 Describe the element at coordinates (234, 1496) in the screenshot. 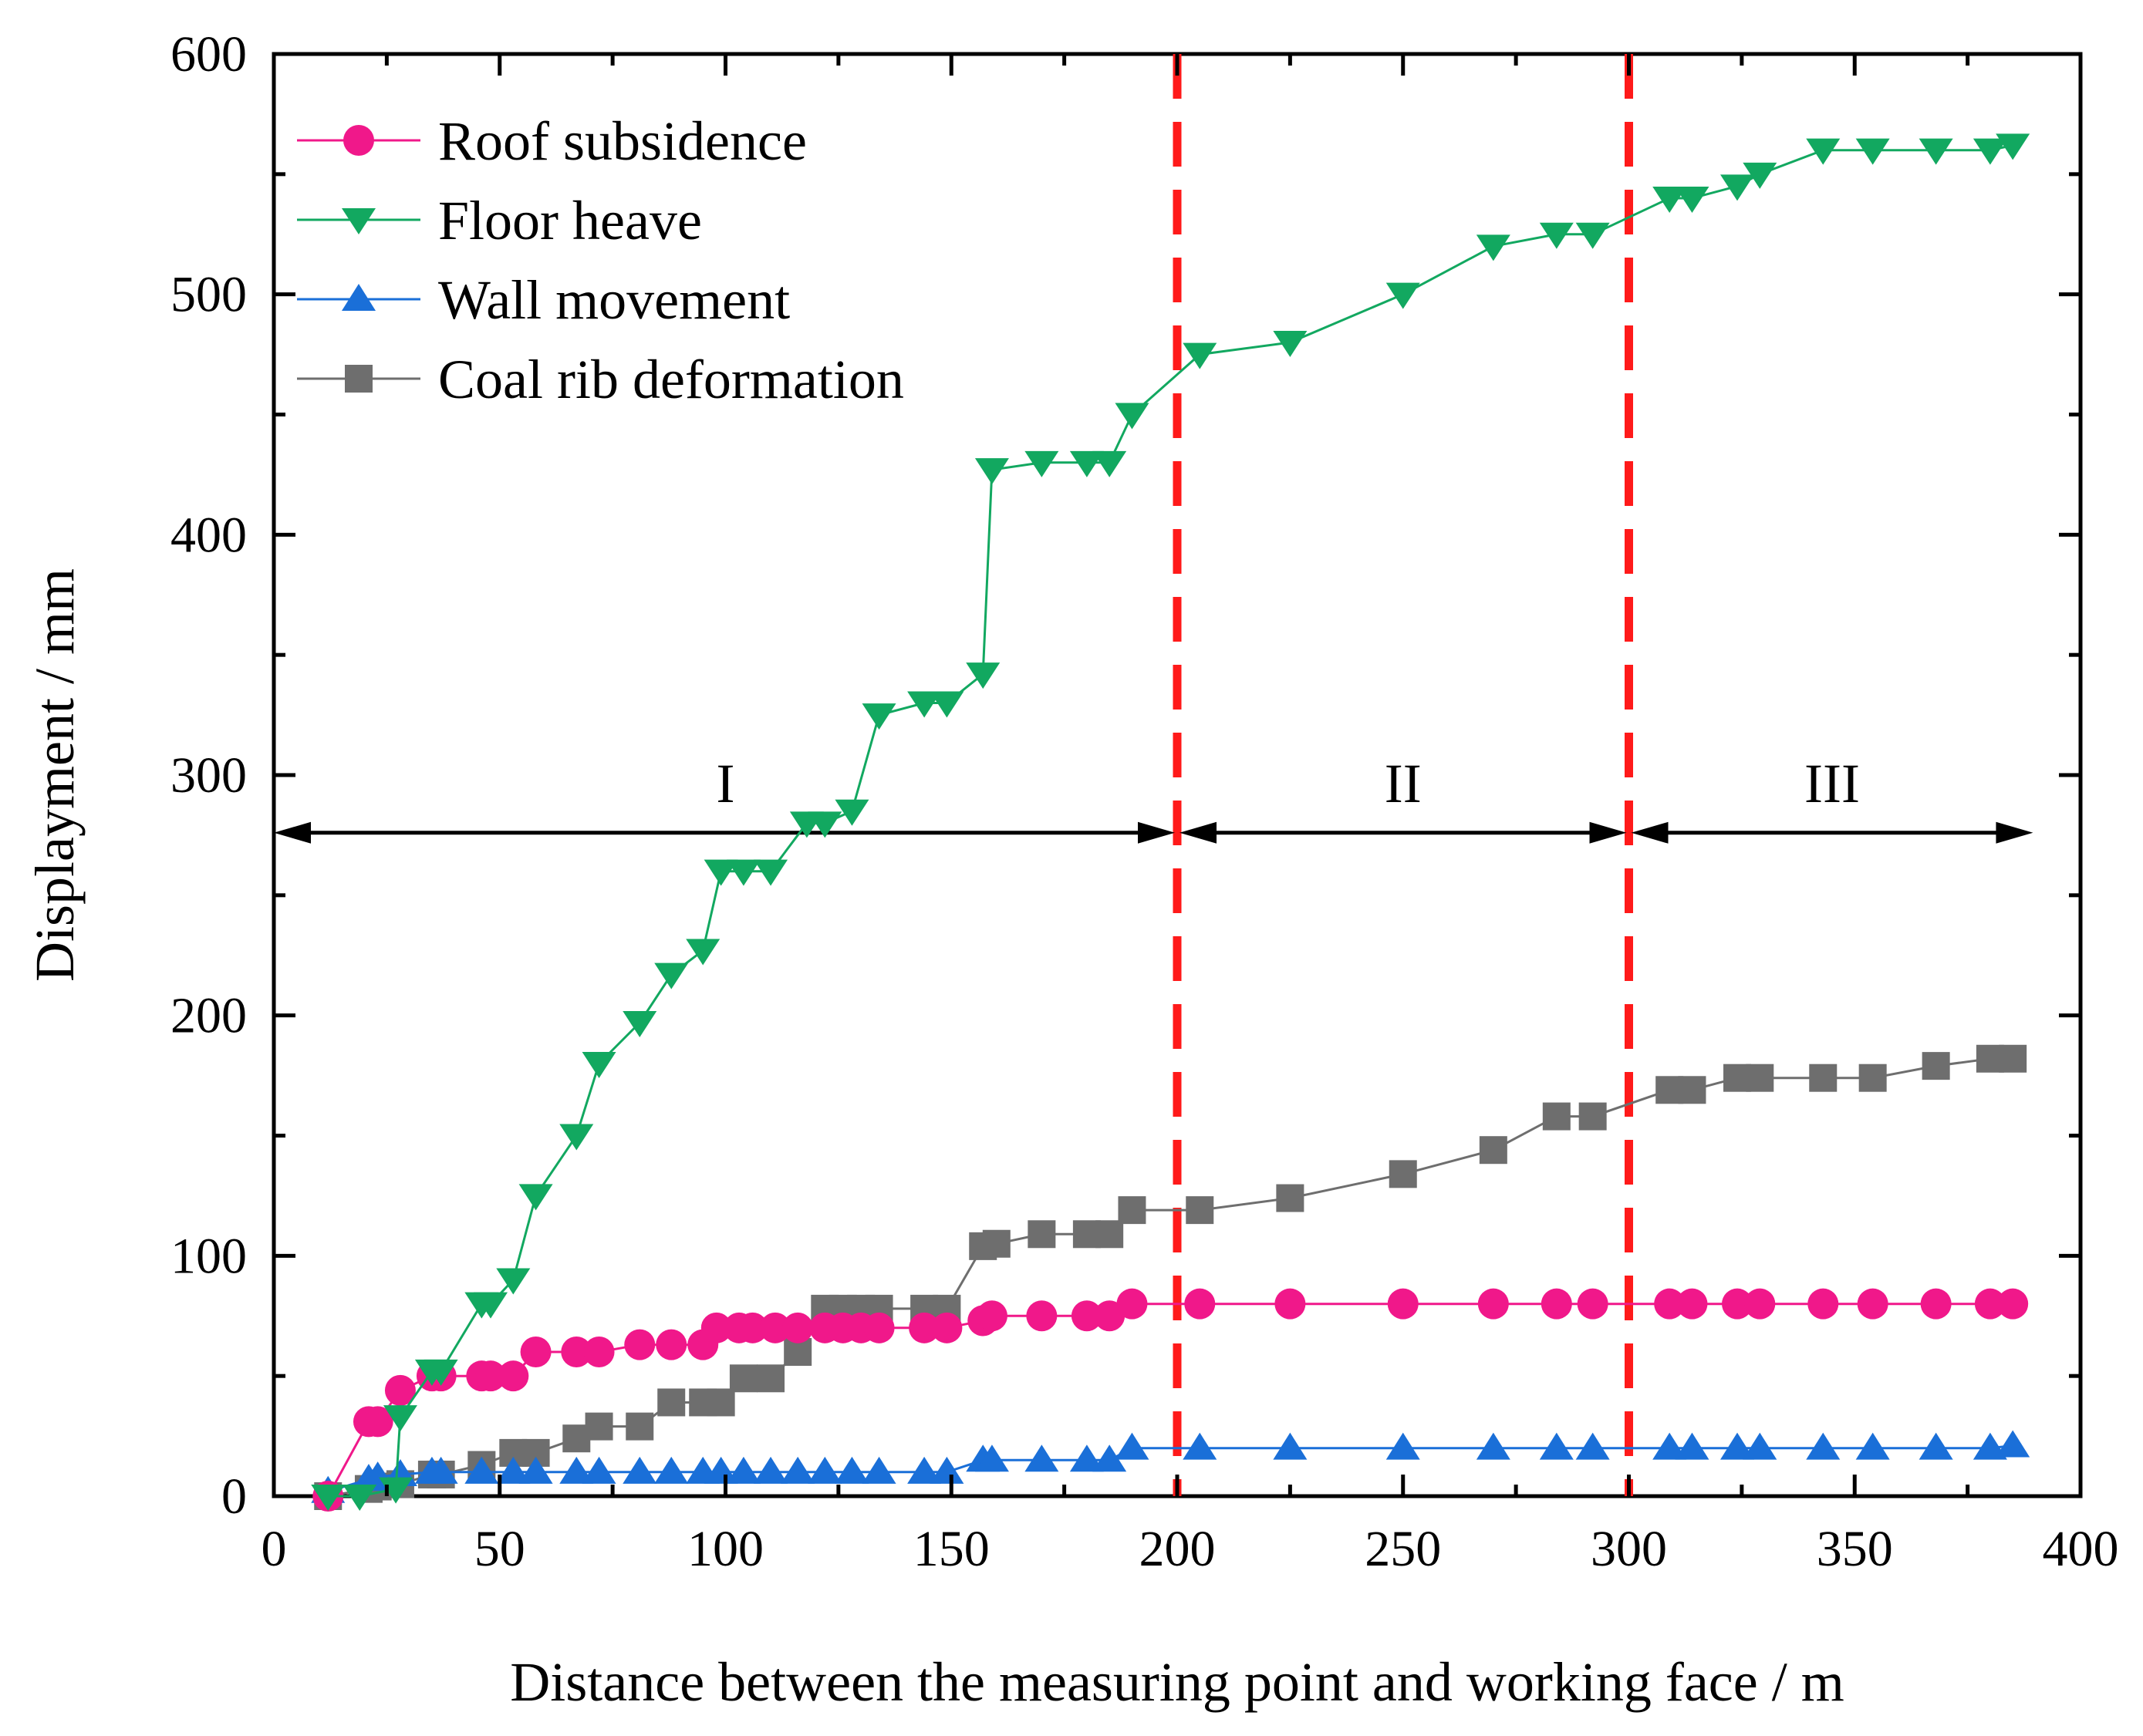

I see `y-tick-label: 0` at that location.